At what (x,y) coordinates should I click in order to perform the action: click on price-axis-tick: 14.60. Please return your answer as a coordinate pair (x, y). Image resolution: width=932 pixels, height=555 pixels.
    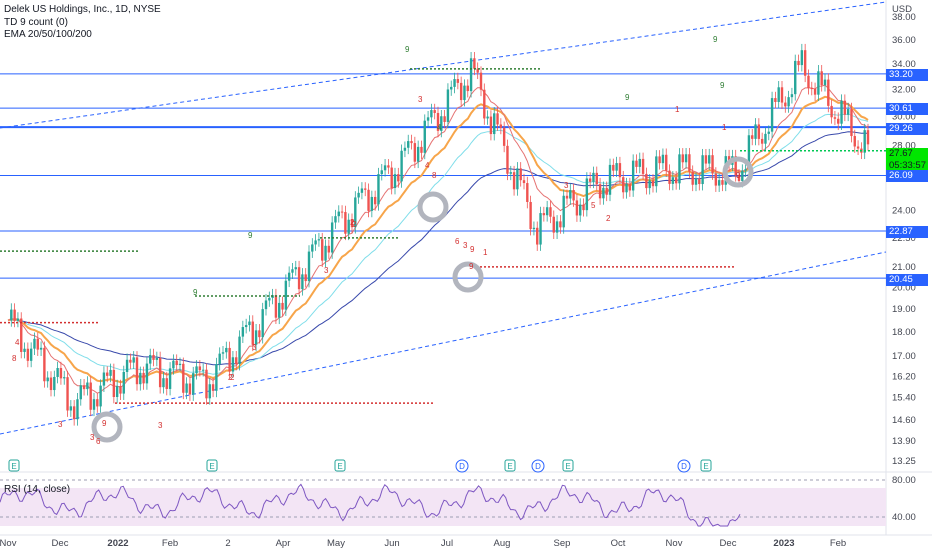
    Looking at the image, I should click on (904, 420).